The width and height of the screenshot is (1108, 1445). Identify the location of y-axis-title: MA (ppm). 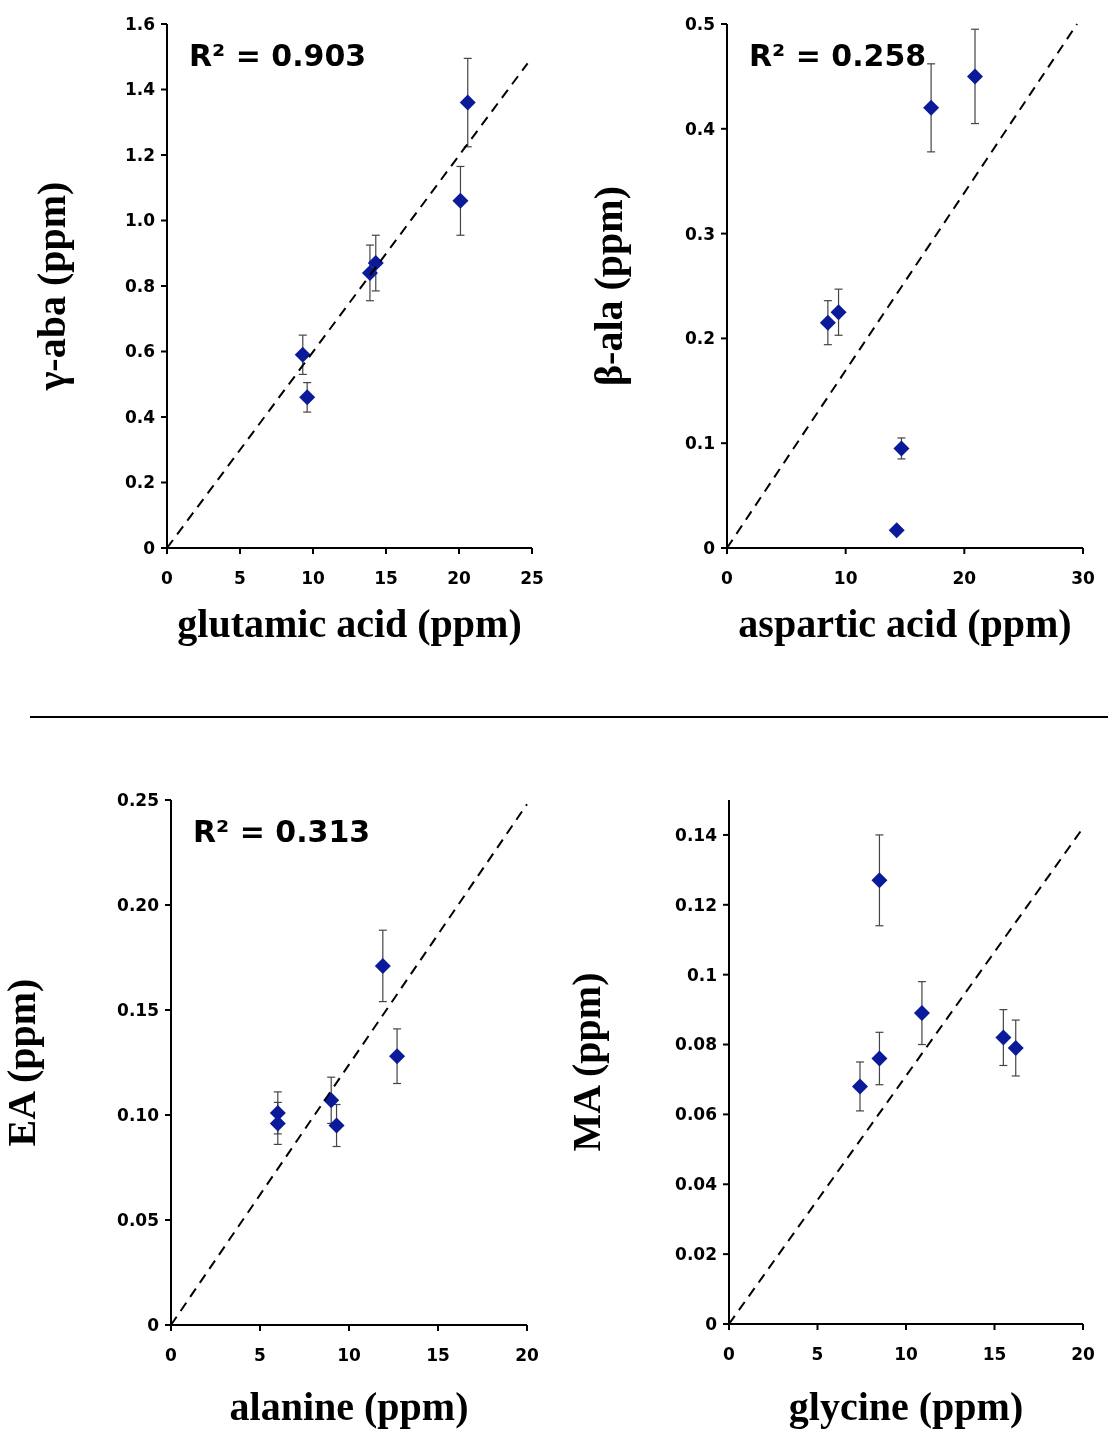
(586, 1062).